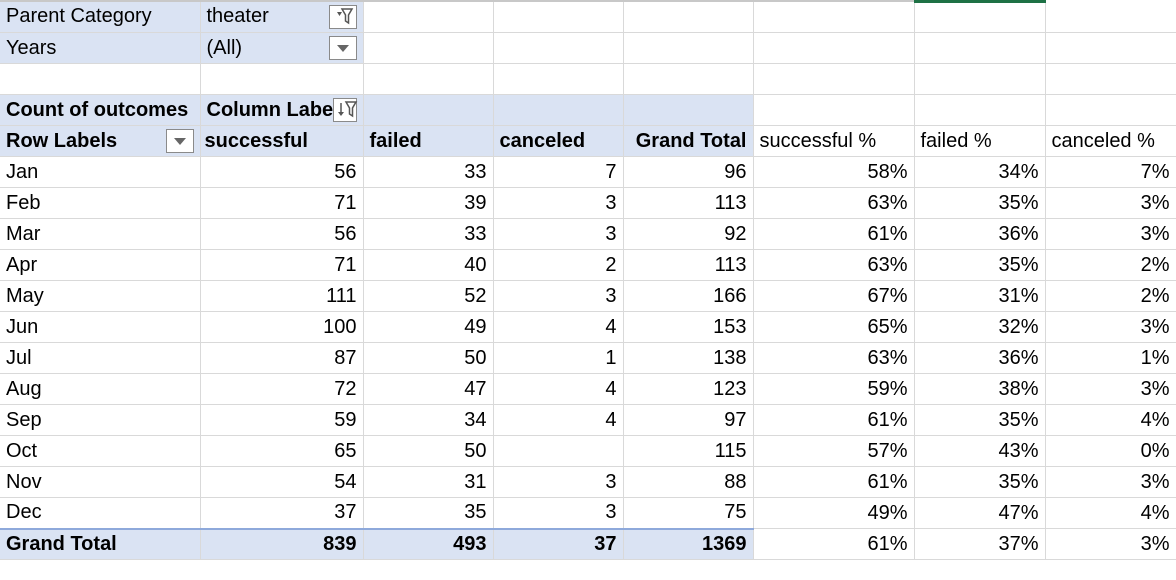 The image size is (1176, 580). Describe the element at coordinates (282, 543) in the screenshot. I see `cell-successful: 839` at that location.